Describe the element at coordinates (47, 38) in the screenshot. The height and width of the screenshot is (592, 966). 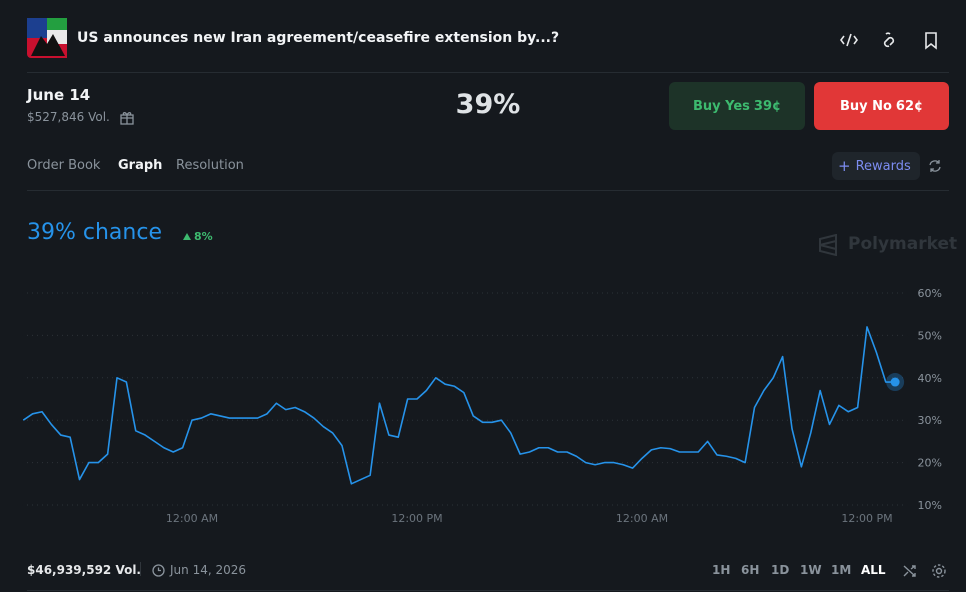
I see `market-icon` at that location.